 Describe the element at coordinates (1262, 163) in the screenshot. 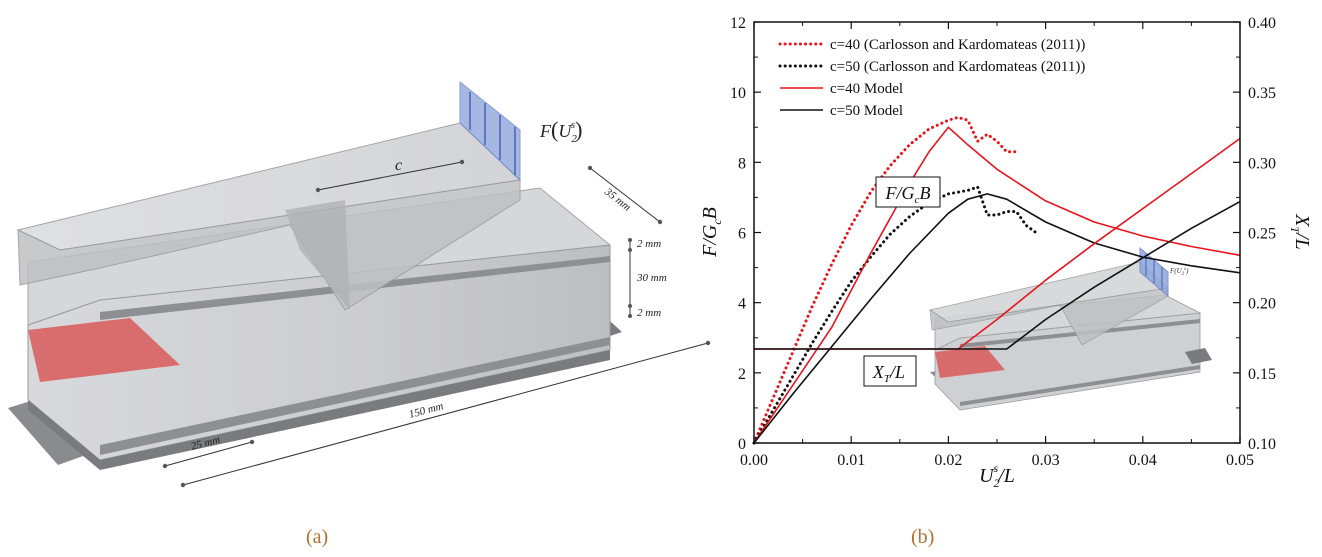

I see `y-right-tick-label: 0.30` at that location.